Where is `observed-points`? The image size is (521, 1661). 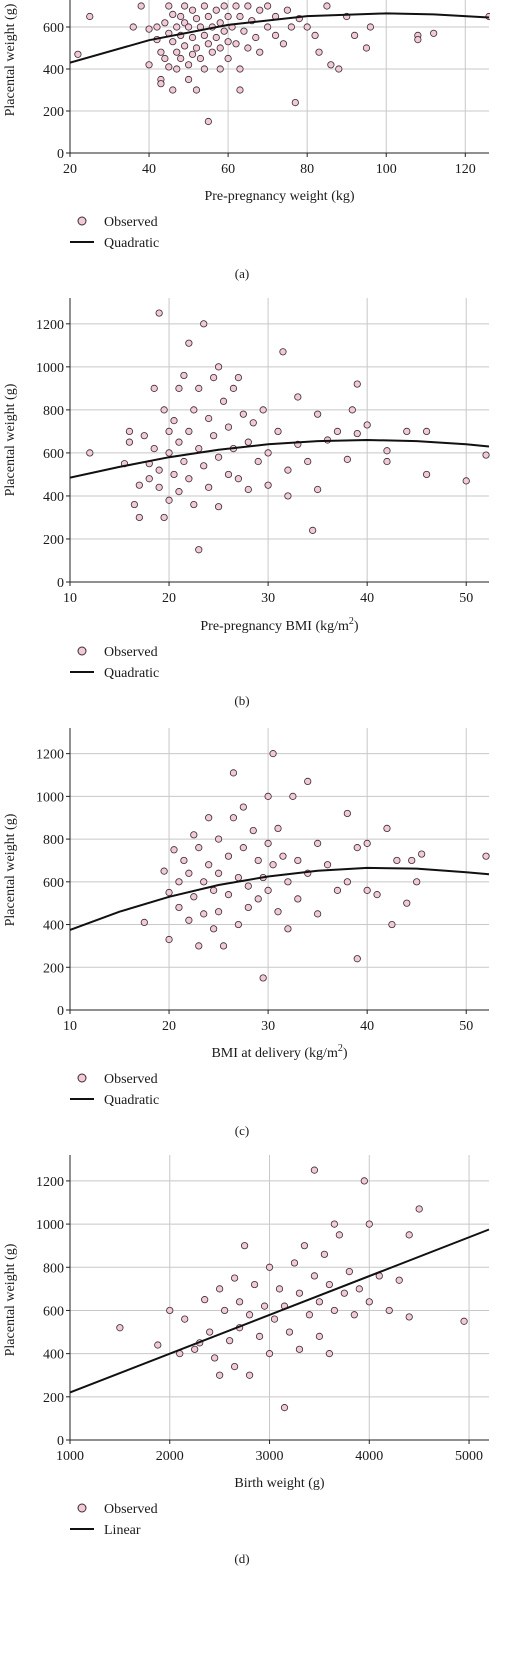
observed-points is located at coordinates (282, 64).